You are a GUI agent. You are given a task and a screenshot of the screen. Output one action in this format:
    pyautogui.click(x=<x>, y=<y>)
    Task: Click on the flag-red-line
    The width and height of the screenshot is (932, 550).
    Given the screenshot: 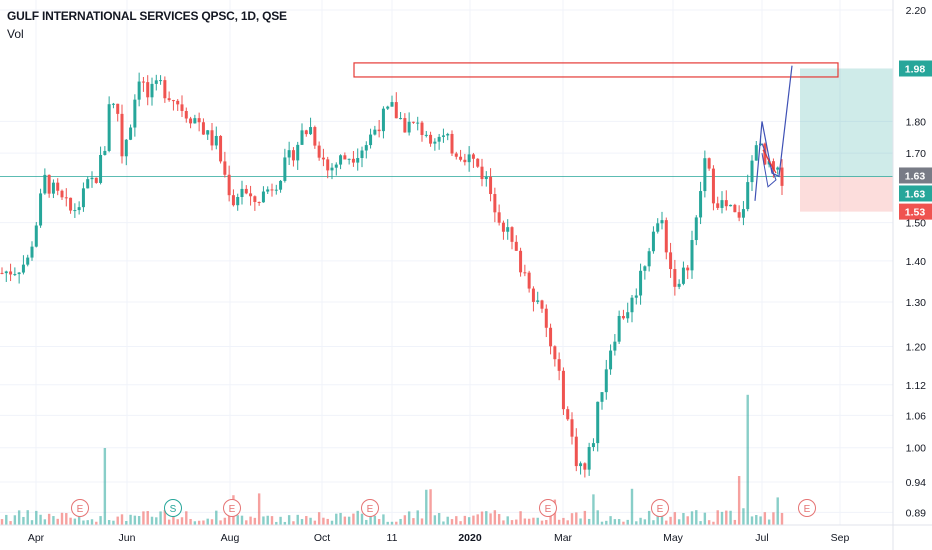 What is the action you would take?
    pyautogui.click(x=769, y=161)
    